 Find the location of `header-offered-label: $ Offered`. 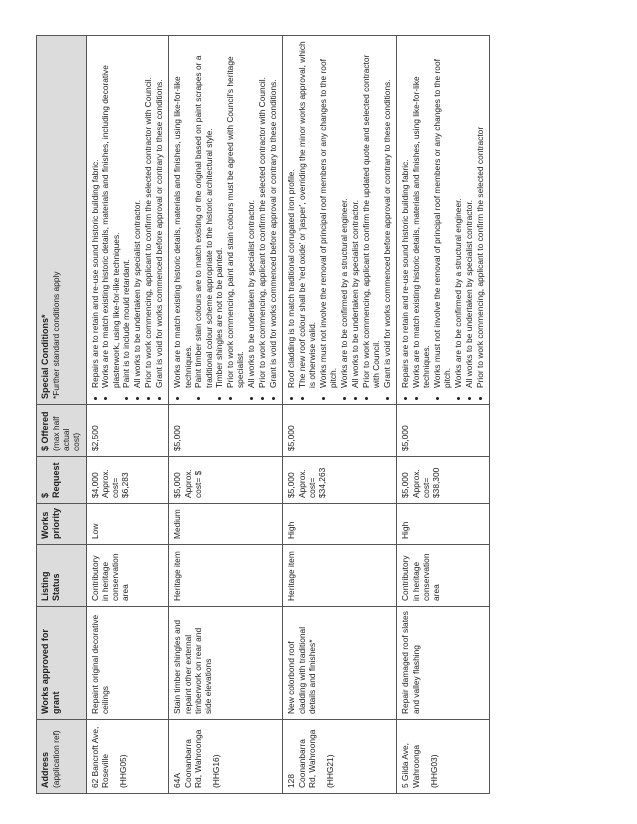

header-offered-label: $ Offered is located at coordinates (45, 431).